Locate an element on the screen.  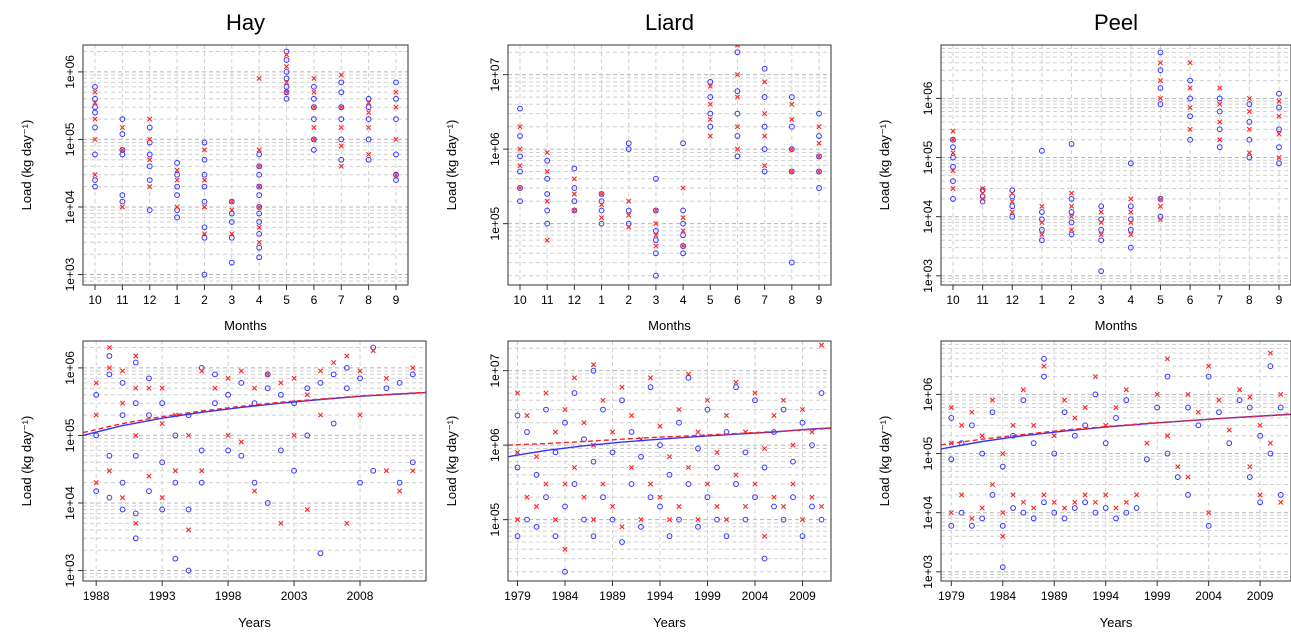
x-tick-label: 1 is located at coordinates (601, 300).